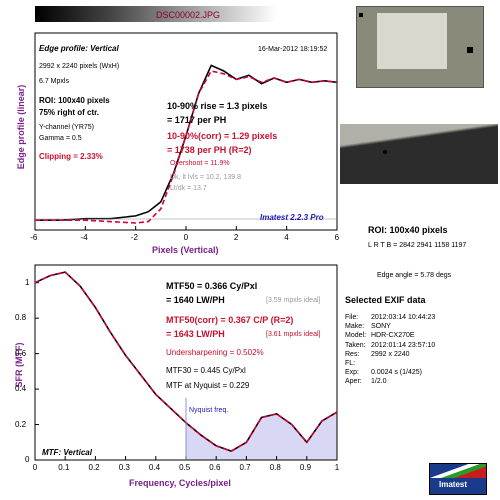 The width and height of the screenshot is (500, 500). I want to click on imatest-logo-text: Imatest, so click(453, 484).